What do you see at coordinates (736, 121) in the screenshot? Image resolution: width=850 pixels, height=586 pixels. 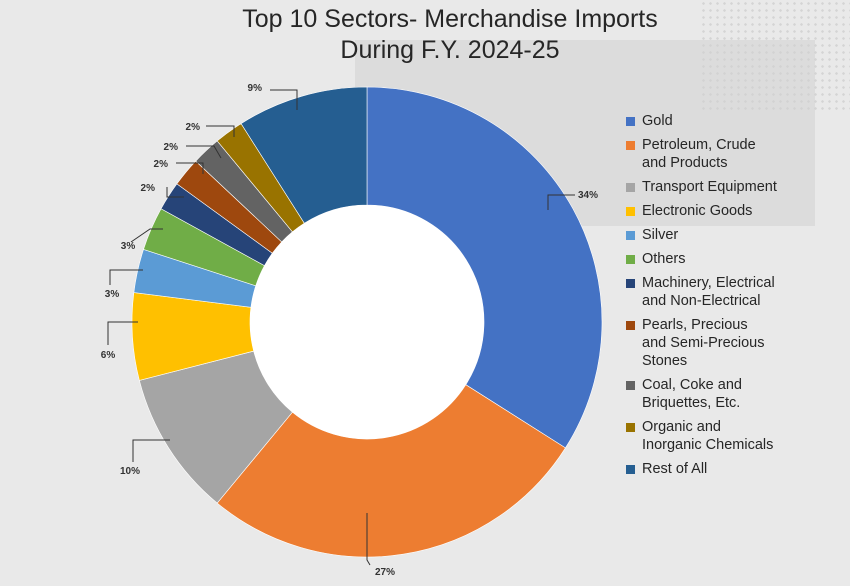 I see `legend-item: Gold` at bounding box center [736, 121].